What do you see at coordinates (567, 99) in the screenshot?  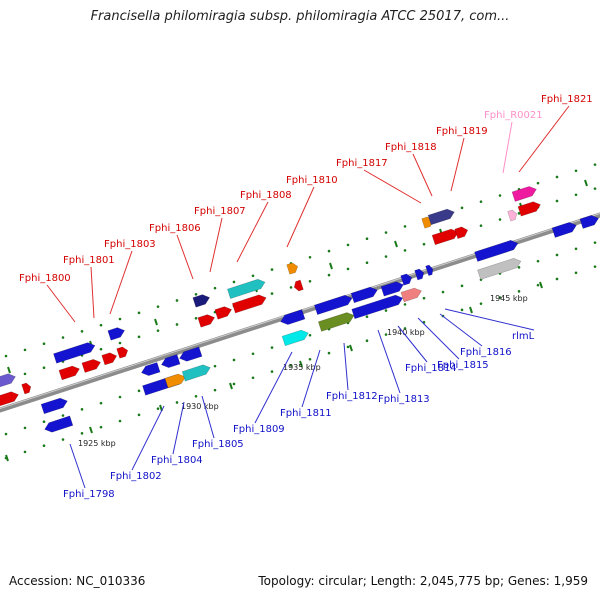 I see `gene-label: Fphi_1821` at bounding box center [567, 99].